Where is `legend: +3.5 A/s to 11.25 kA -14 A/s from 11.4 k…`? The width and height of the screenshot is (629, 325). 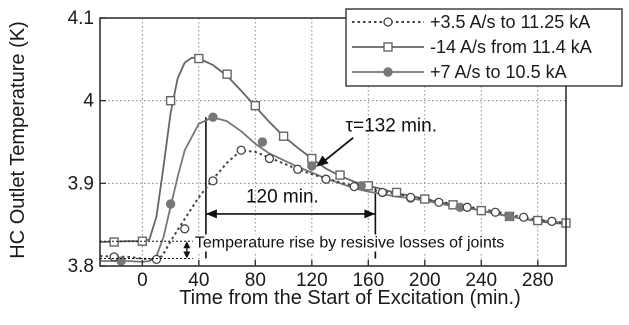 legend: +3.5 A/s to 11.25 kA -14 A/s from 11.4 k… is located at coordinates (484, 47).